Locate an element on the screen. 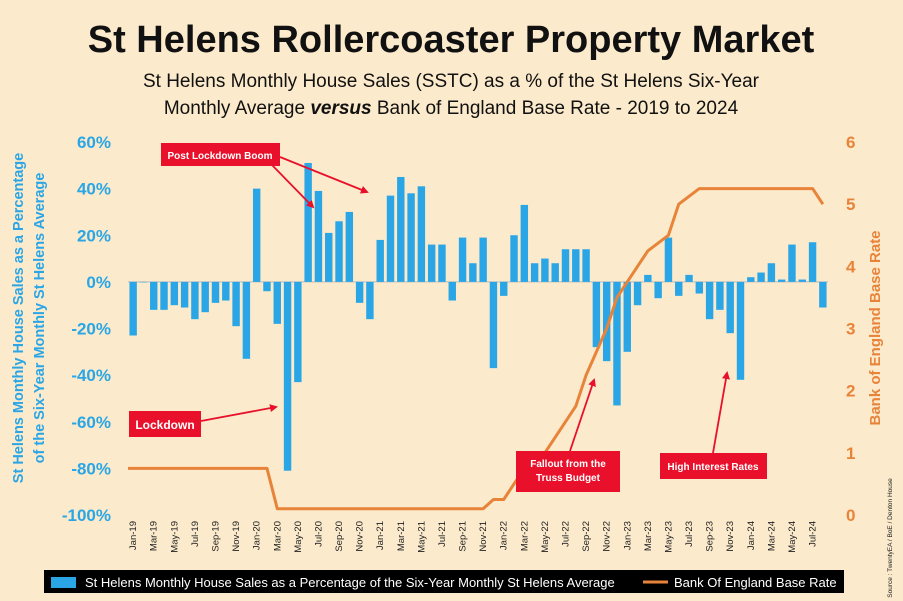 The image size is (903, 601). y-tick-label: -20% is located at coordinates (91, 329).